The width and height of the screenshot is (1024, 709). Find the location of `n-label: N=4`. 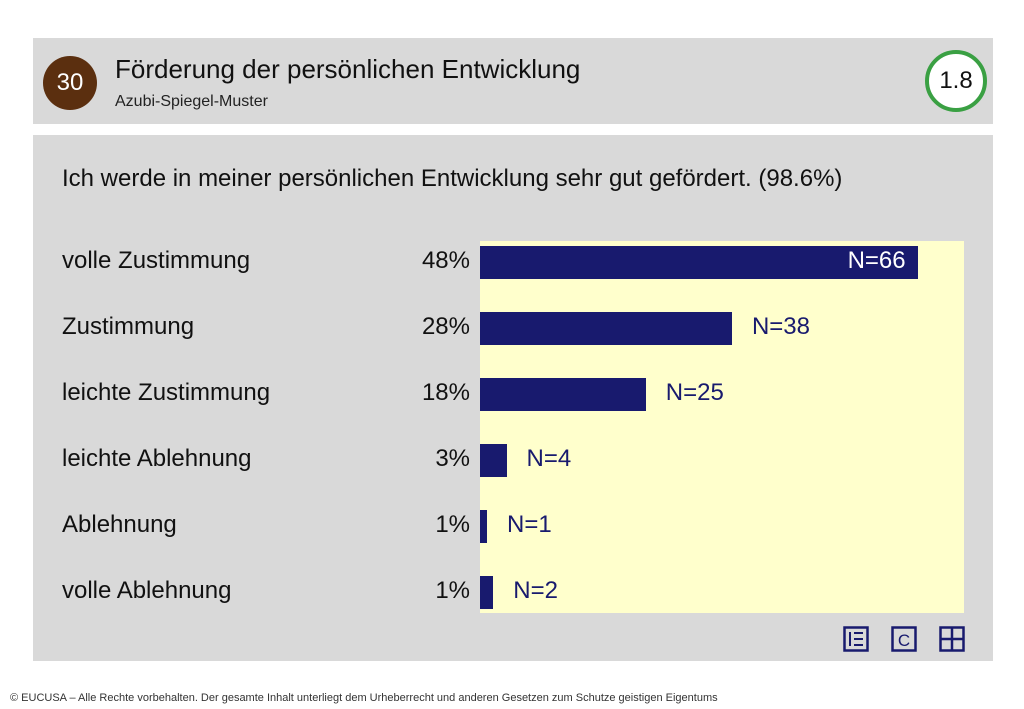

n-label: N=4 is located at coordinates (549, 458).